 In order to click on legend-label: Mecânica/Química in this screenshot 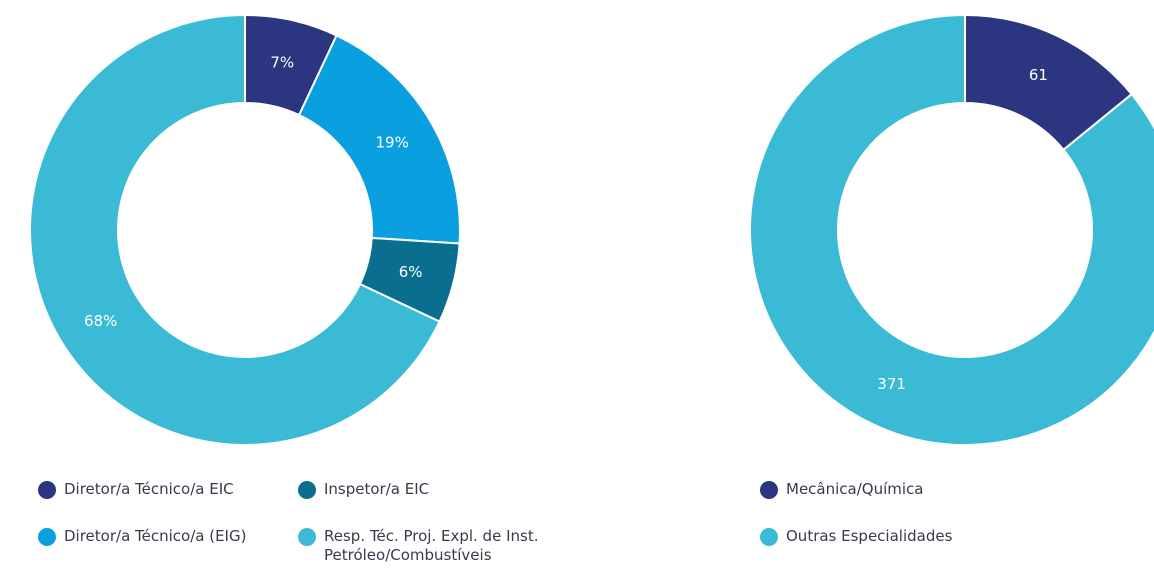, I will do `click(855, 489)`.